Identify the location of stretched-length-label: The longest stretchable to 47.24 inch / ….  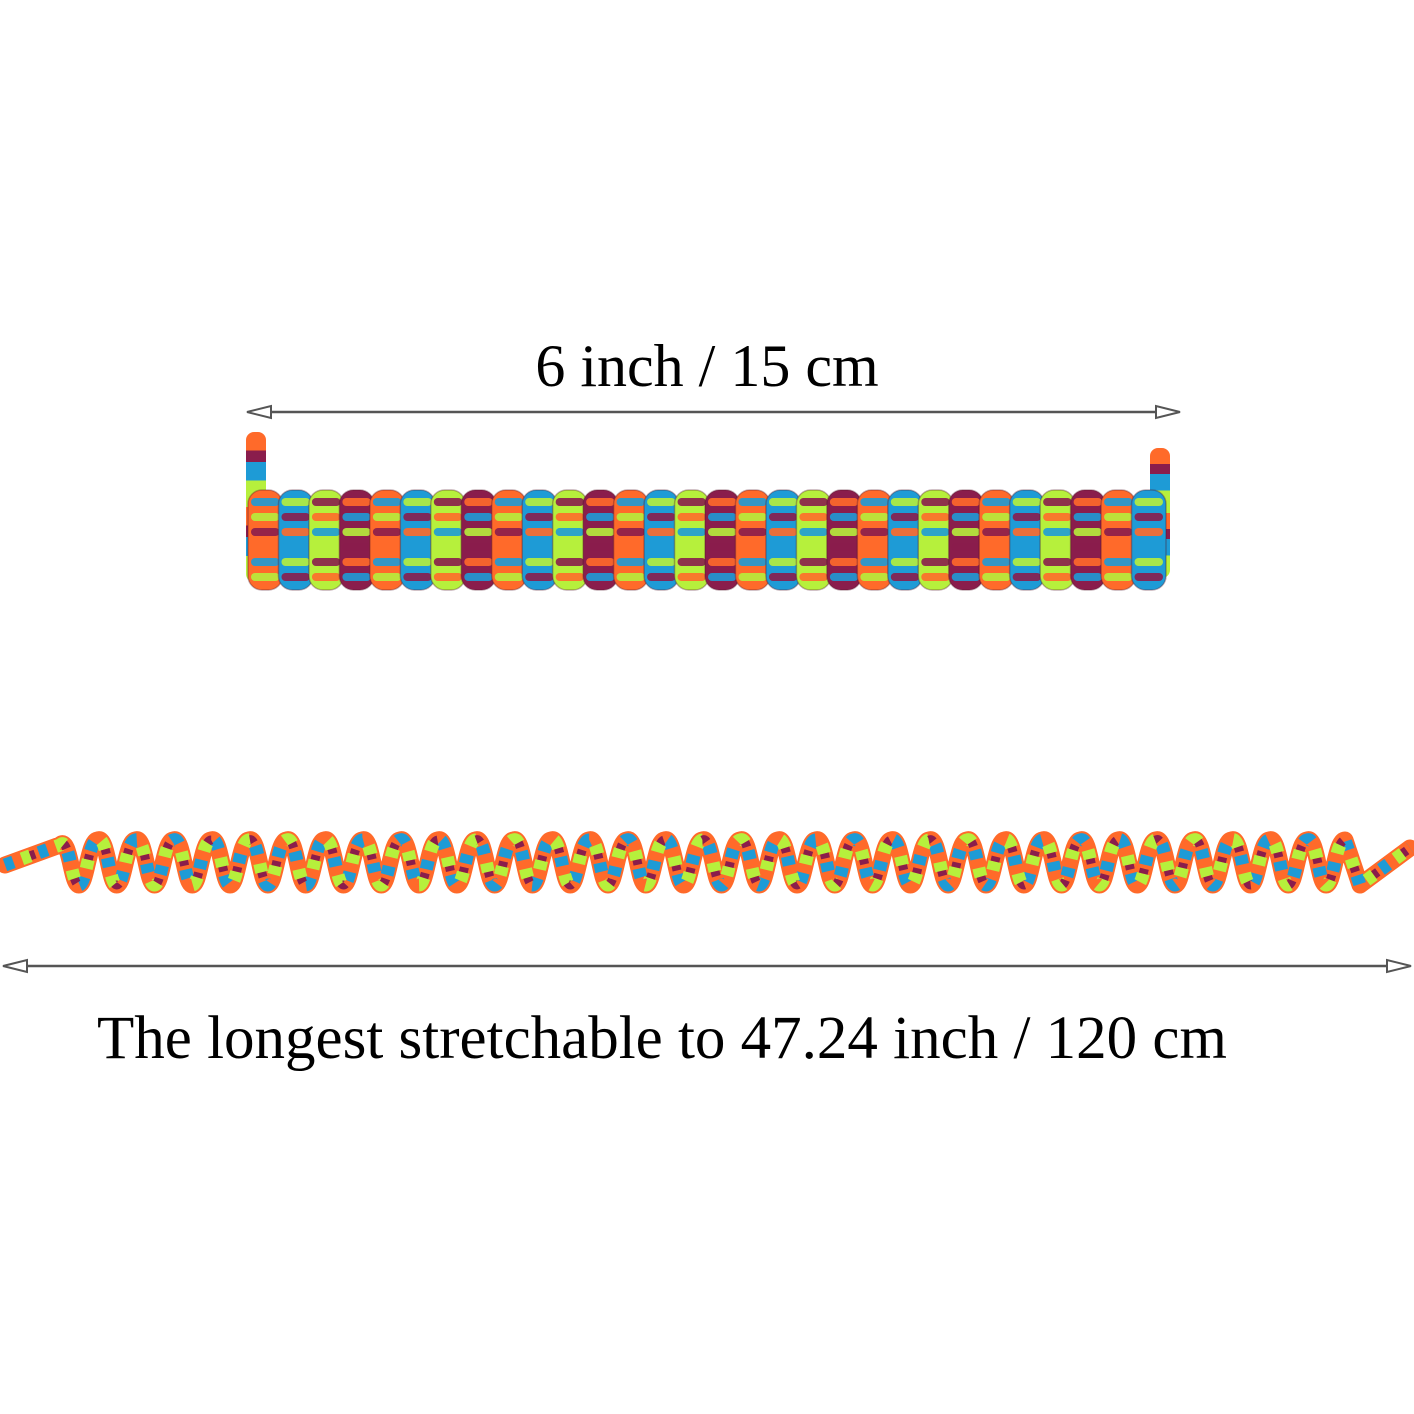
(662, 1038).